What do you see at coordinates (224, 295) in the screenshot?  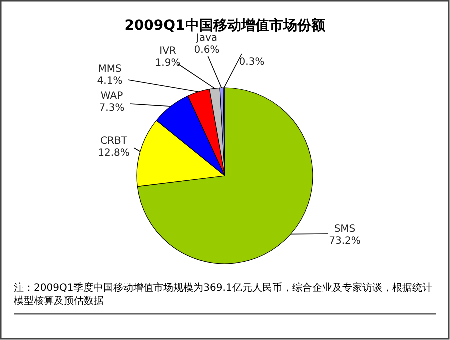 I see `text: 注：2009Q1季度中国移动增值市场规模为369.1亿元人民币，综合企业及专家访谈，根据统计模型核算及预估数据` at bounding box center [224, 295].